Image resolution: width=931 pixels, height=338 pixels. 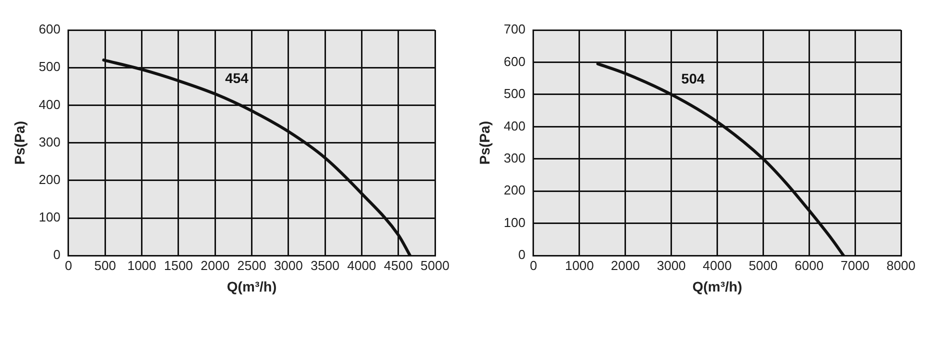 What do you see at coordinates (693, 78) in the screenshot?
I see `series-label: 504` at bounding box center [693, 78].